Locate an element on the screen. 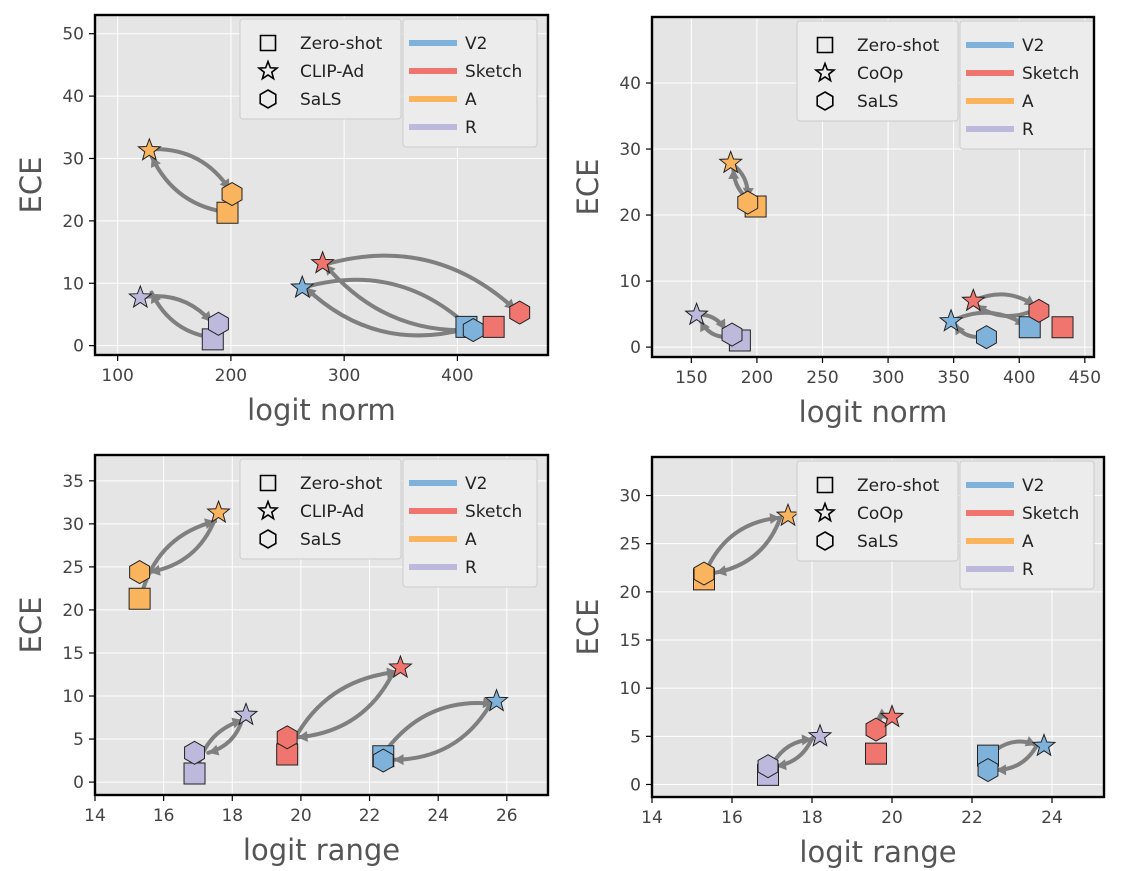 This screenshot has width=1127, height=871. x-axis-label: logit norm is located at coordinates (321, 410).